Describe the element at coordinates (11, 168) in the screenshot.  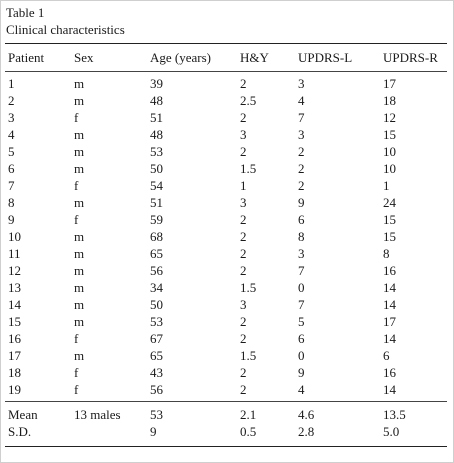
I see `cell-patient: 6` at that location.